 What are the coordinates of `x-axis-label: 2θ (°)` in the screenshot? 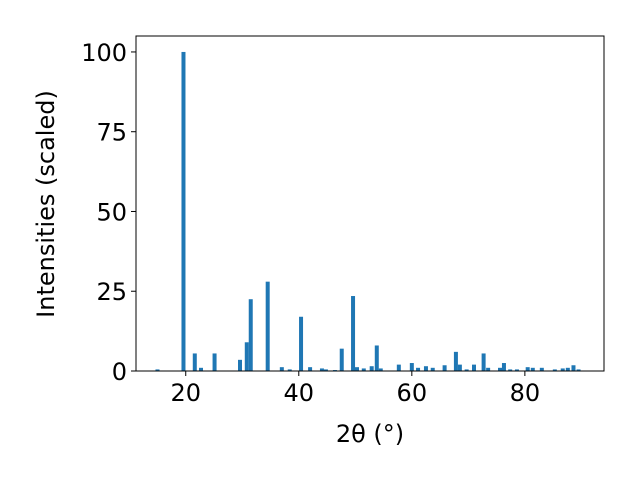 It's located at (370, 434).